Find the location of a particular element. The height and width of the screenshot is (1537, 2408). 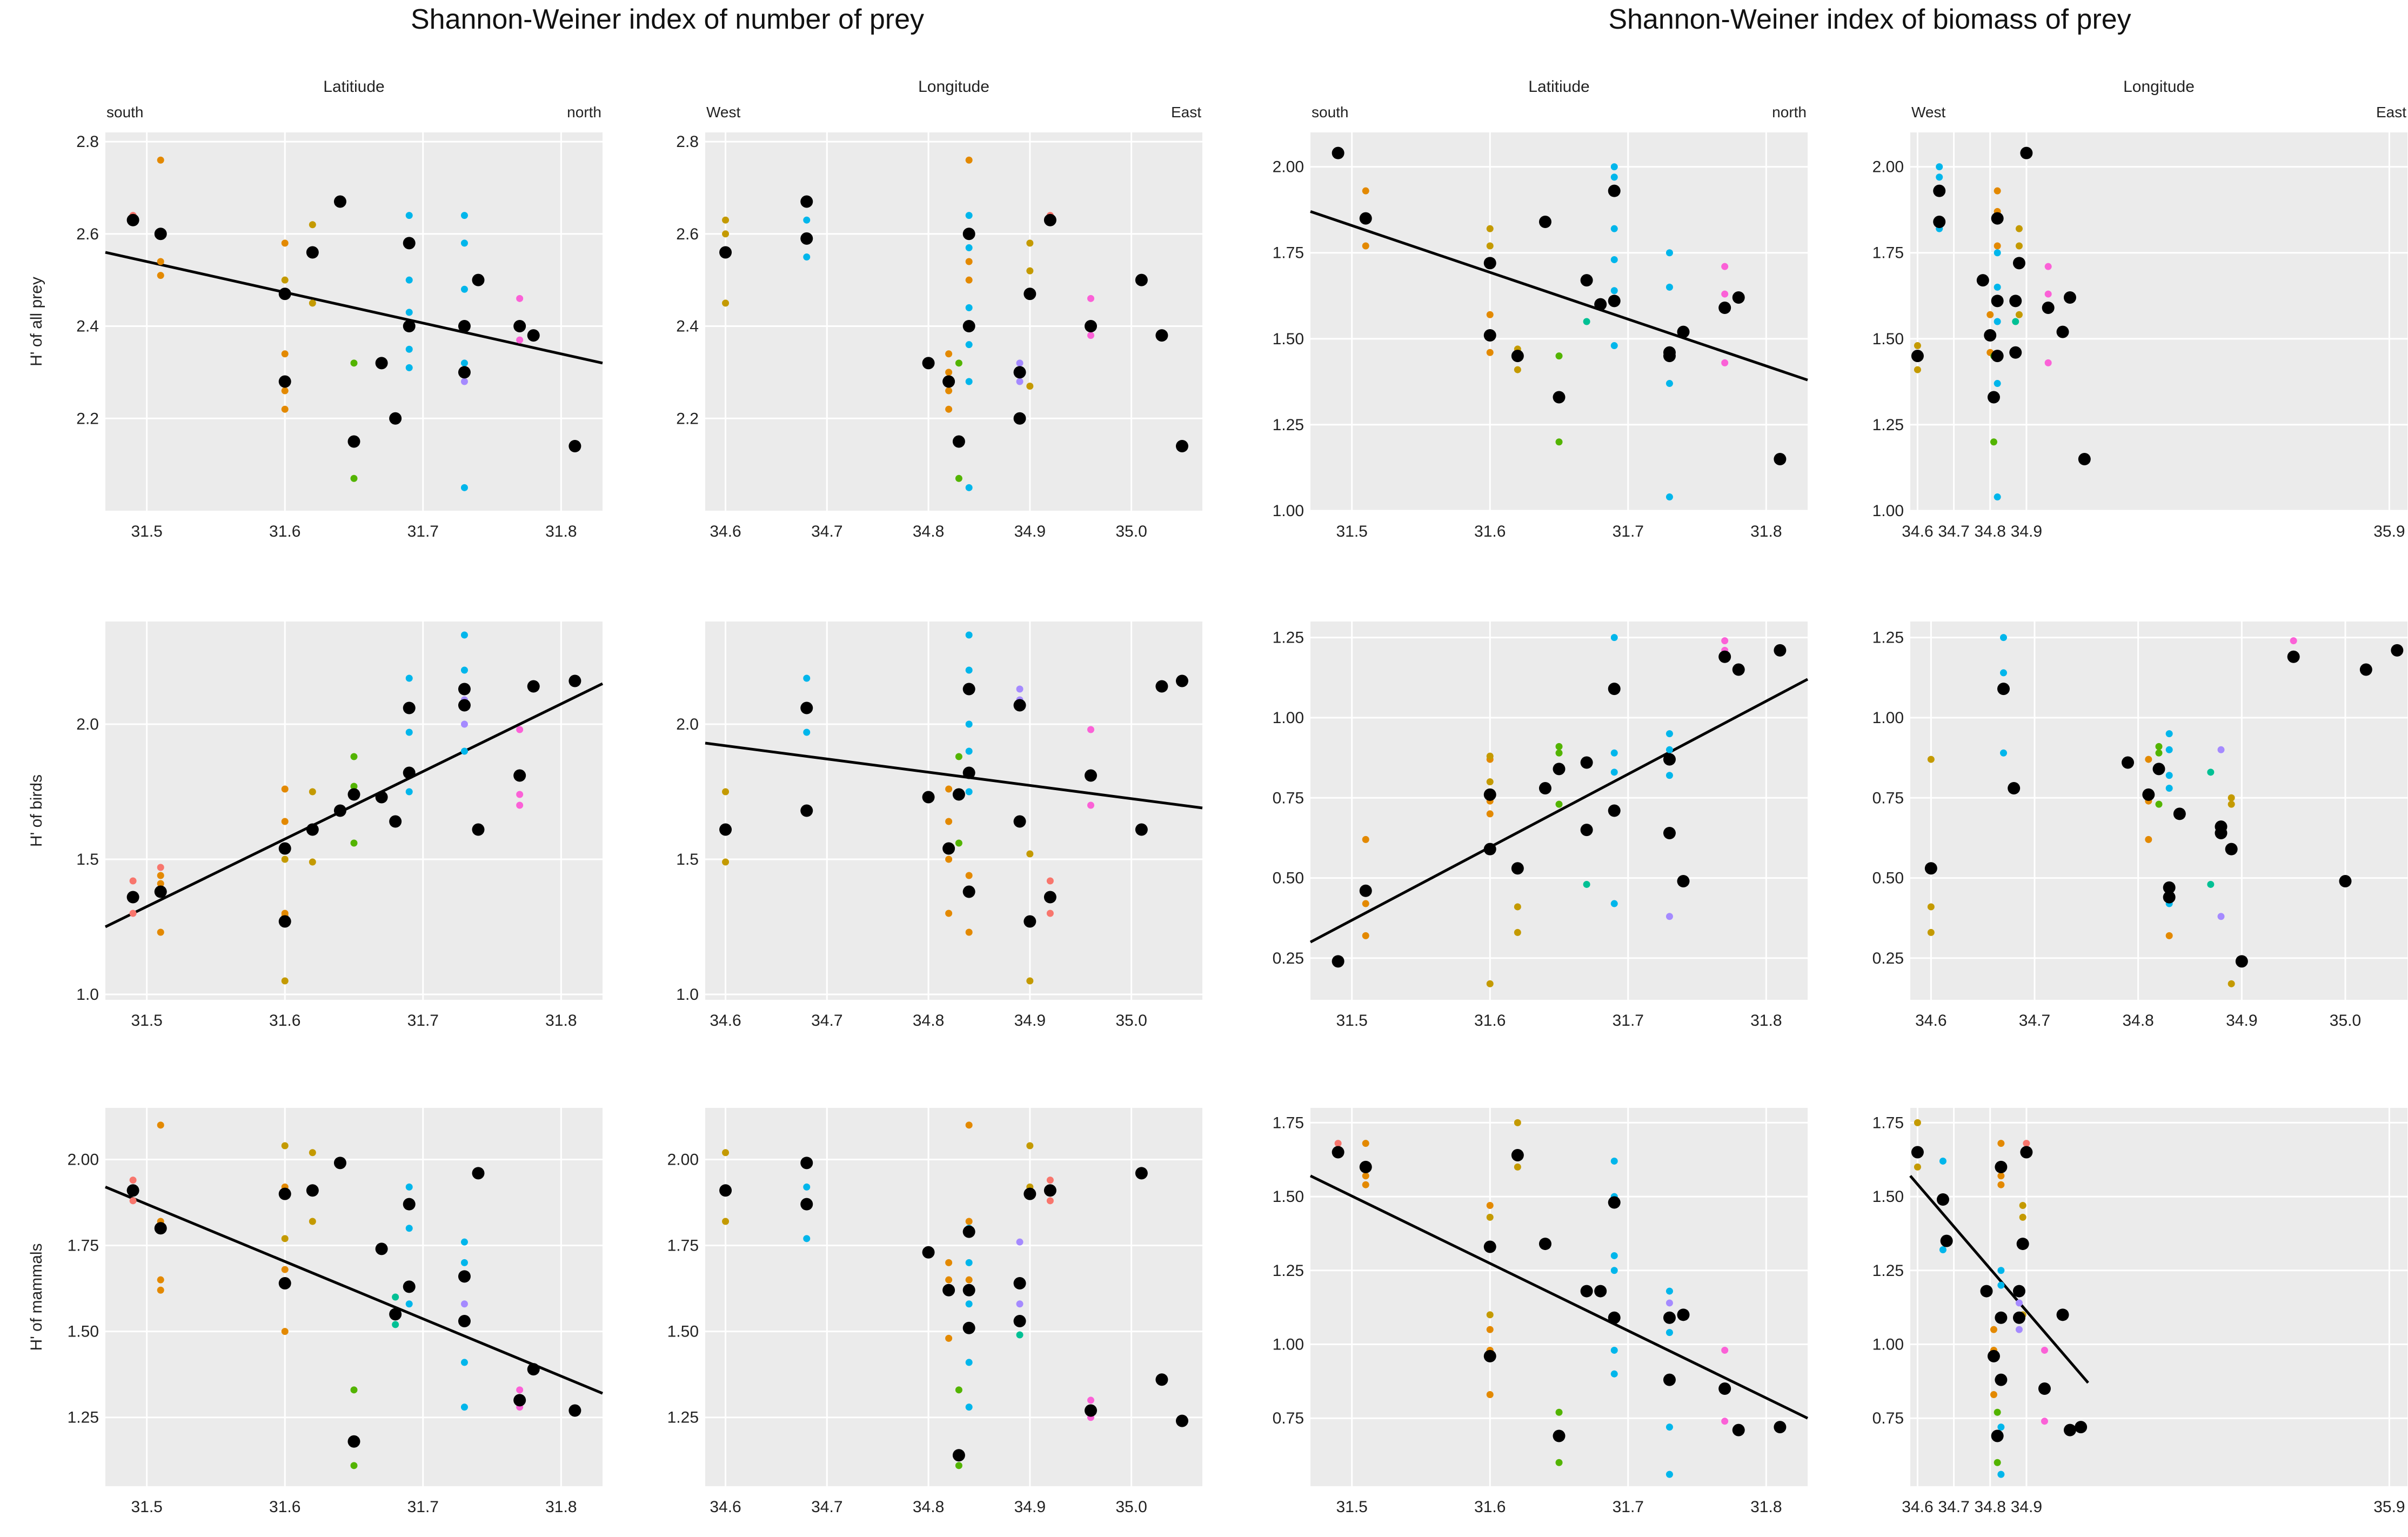

x-tick-label: 34.9 is located at coordinates (2026, 1507).